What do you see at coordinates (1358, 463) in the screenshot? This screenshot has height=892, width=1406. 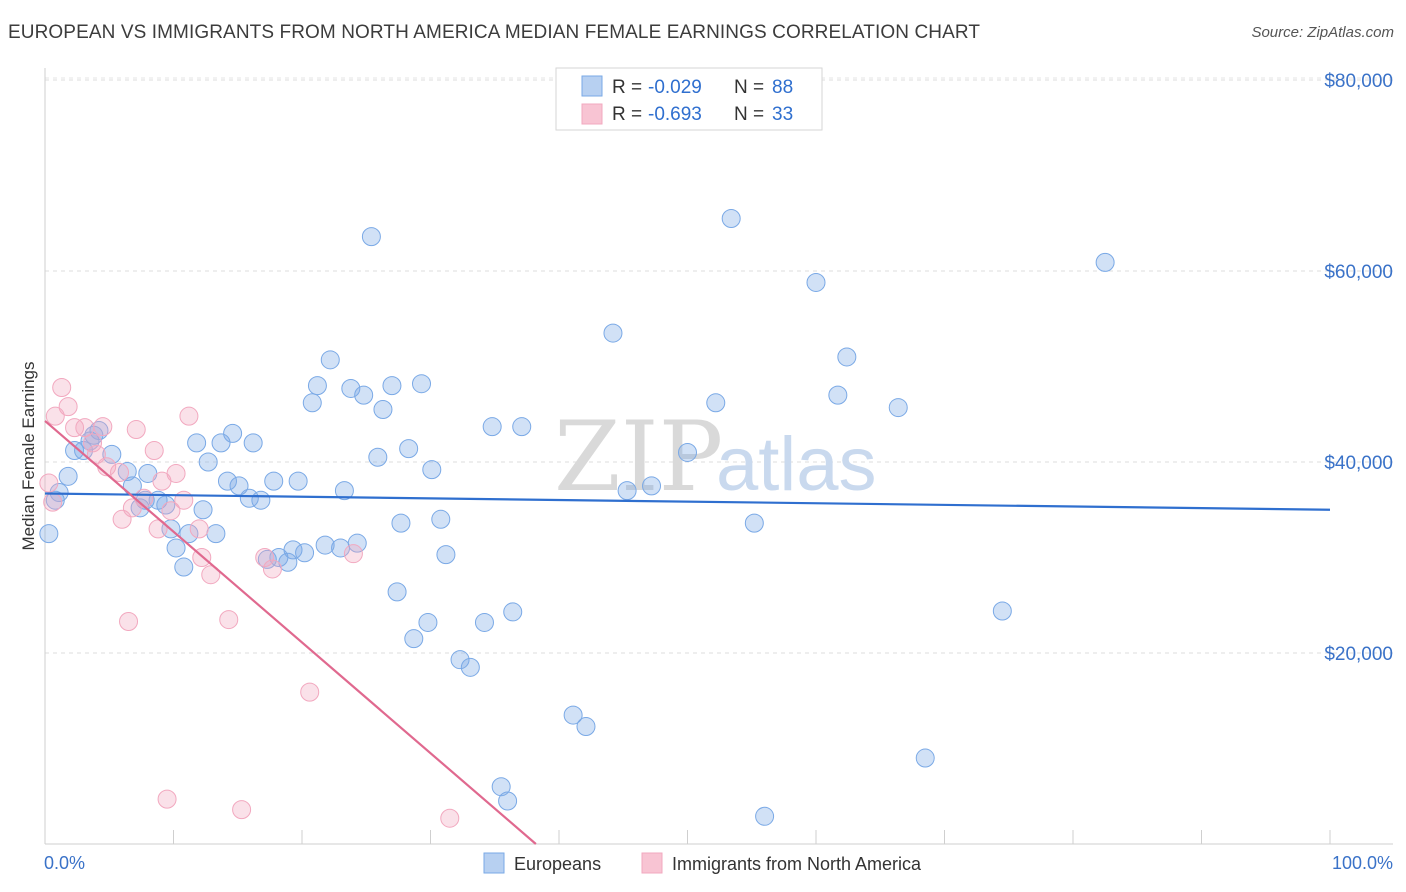 I see `y-tick-label-40000: $40,000` at bounding box center [1358, 463].